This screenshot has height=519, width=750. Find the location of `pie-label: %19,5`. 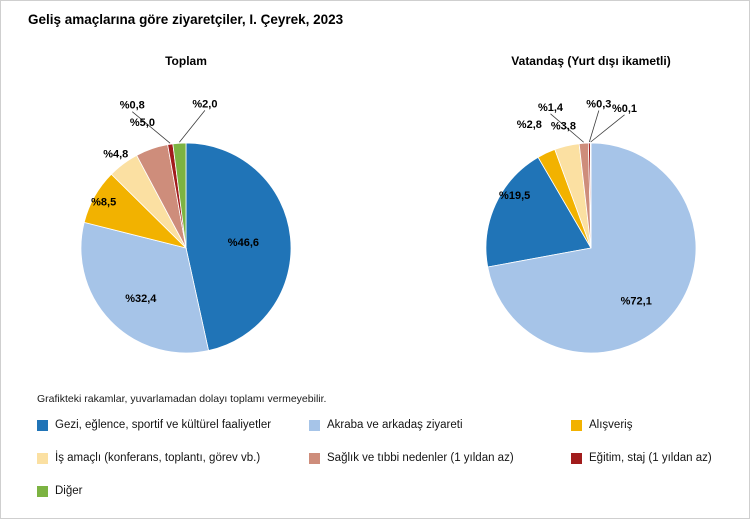

pie-label: %19,5 is located at coordinates (514, 196).